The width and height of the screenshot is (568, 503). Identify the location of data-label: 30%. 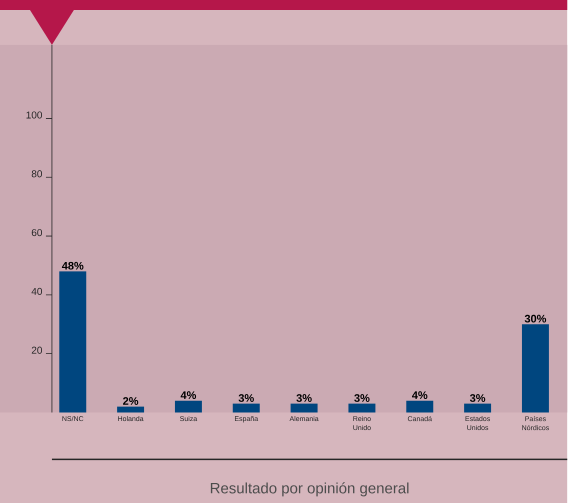
(535, 318).